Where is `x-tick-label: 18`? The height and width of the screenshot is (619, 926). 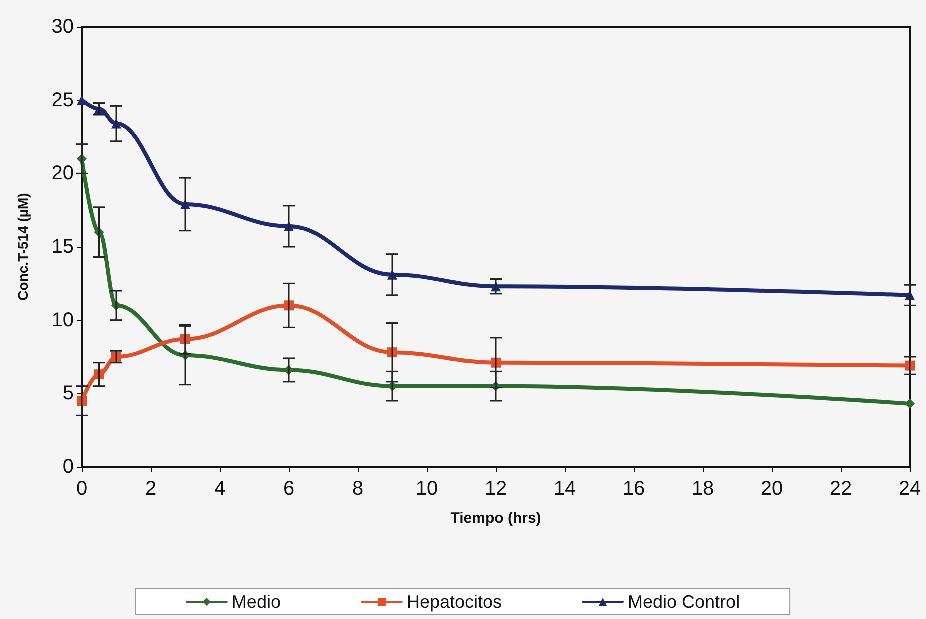
x-tick-label: 18 is located at coordinates (703, 489).